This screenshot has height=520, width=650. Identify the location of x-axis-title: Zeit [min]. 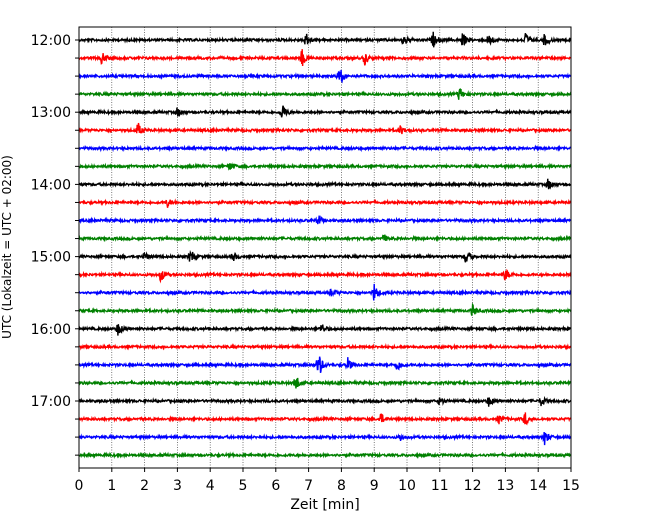
(324, 505).